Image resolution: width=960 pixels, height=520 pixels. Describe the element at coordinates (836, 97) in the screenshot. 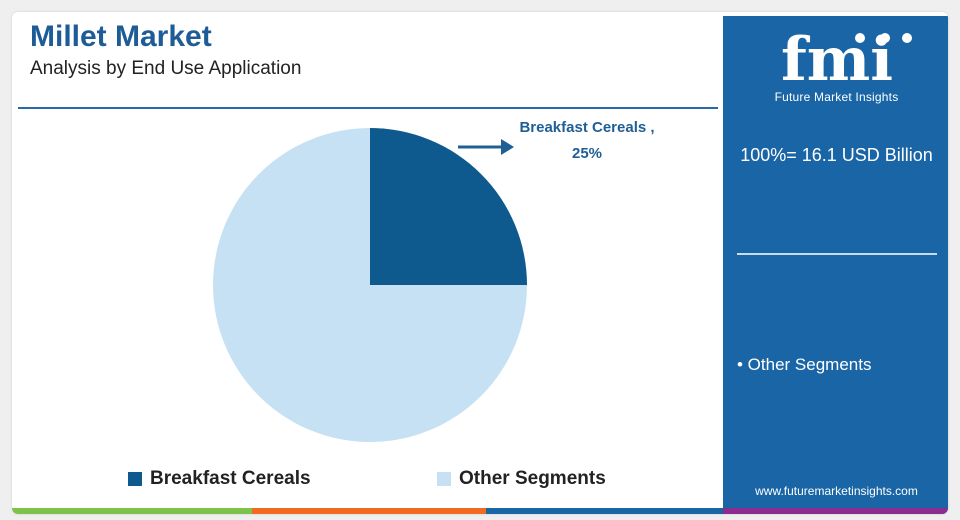

I see `logo-subtitle: Future Market Insights` at that location.